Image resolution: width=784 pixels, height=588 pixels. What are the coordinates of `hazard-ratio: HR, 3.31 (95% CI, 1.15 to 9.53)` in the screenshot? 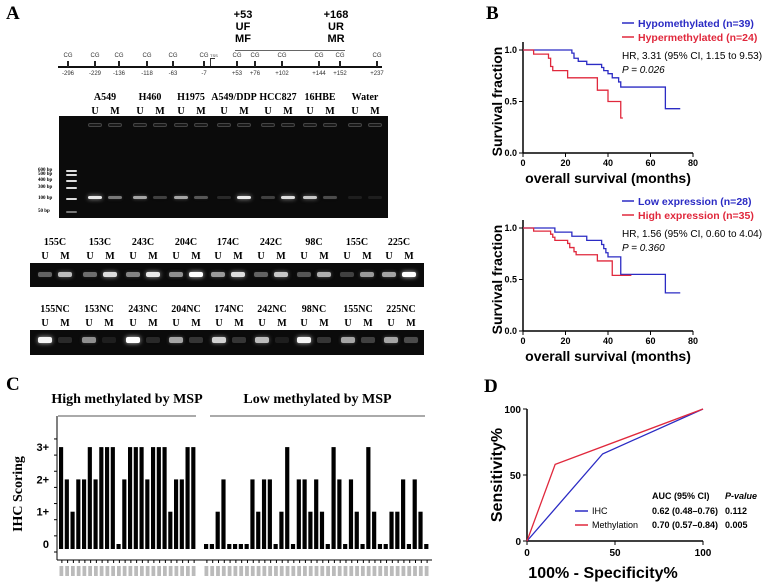 It's located at (692, 56).